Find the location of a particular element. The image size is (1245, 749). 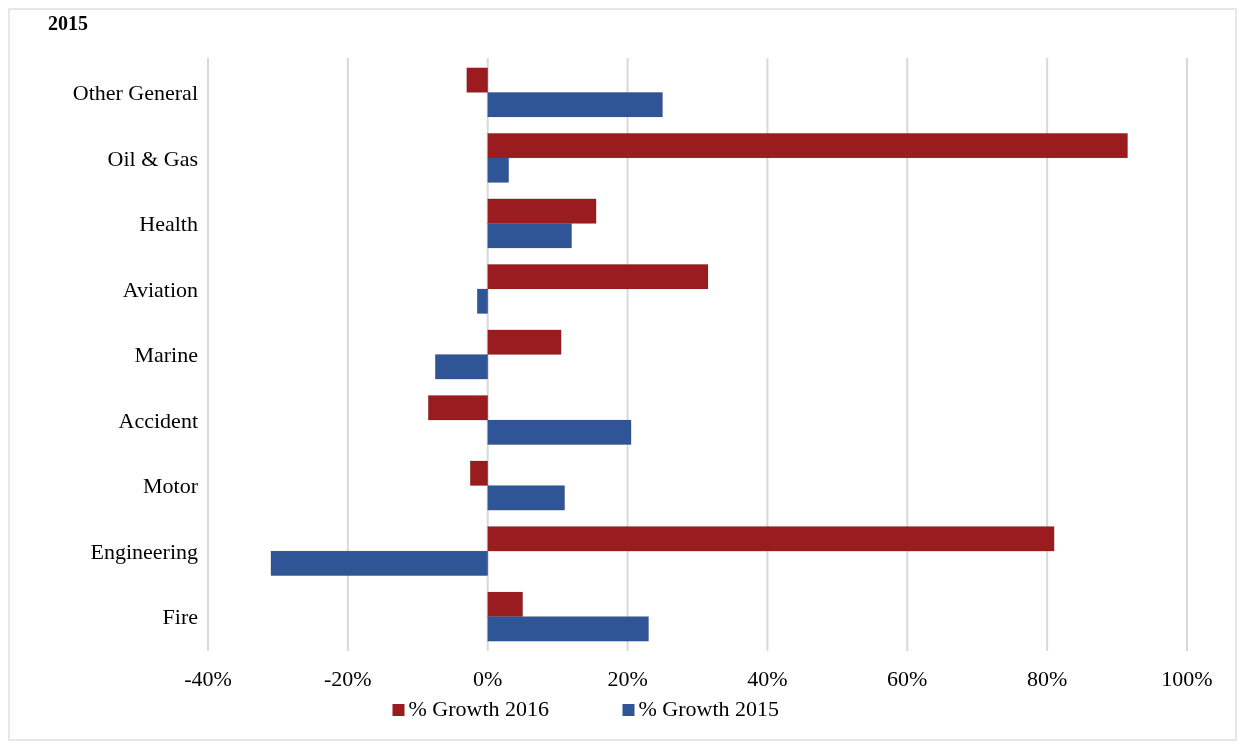

chart-title: 2015 is located at coordinates (68, 23).